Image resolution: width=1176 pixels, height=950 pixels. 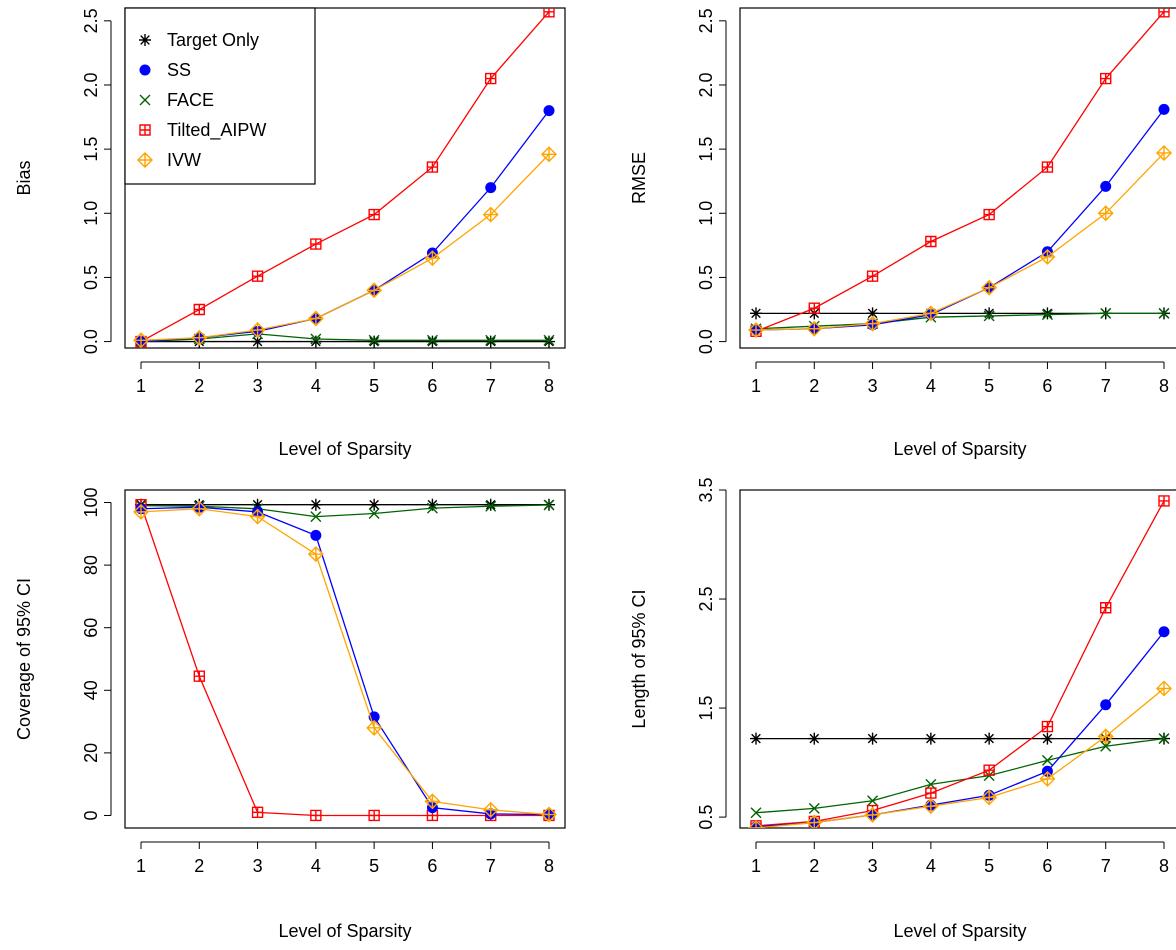 I want to click on y-tick-label: 100, so click(x=91, y=502).